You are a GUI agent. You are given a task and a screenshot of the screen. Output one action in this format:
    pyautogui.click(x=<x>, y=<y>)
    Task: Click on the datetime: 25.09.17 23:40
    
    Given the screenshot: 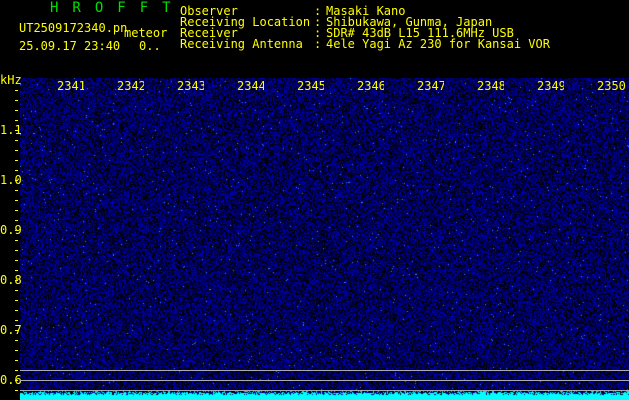 What is the action you would take?
    pyautogui.click(x=69, y=46)
    